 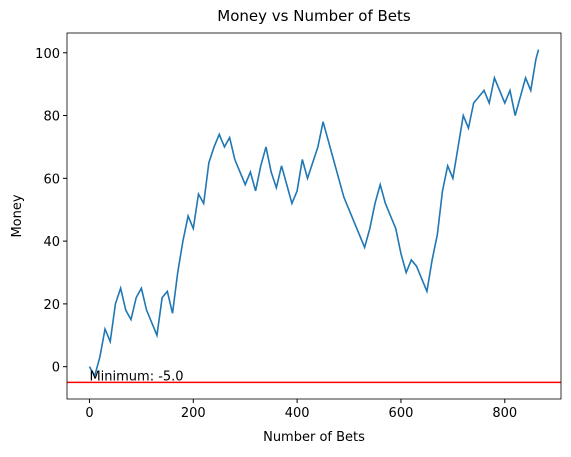 I want to click on x-tick-label: 400, so click(x=297, y=413).